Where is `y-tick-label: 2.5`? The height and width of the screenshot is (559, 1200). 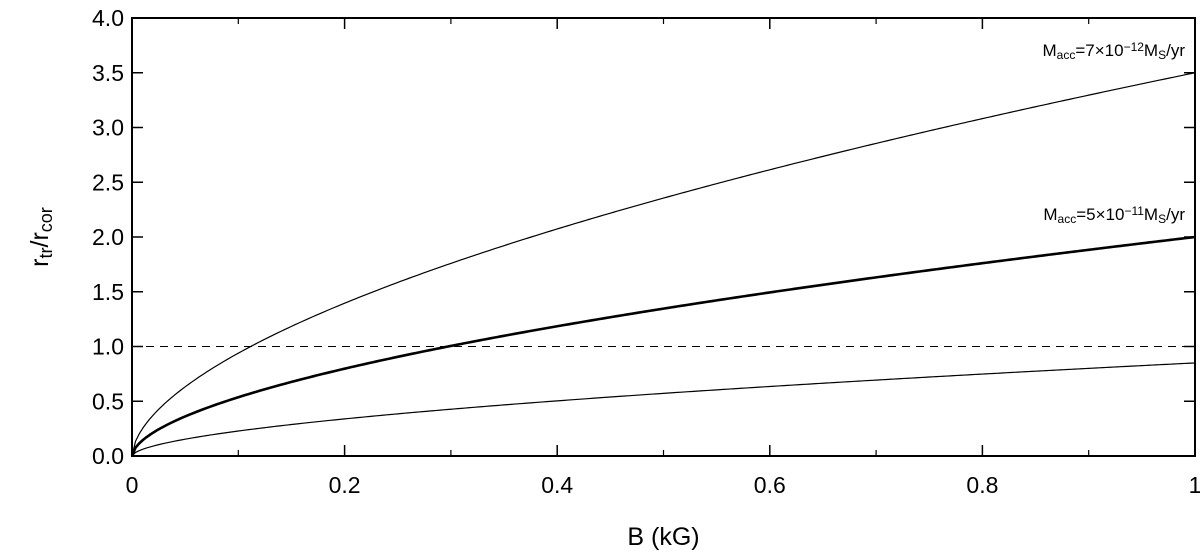 y-tick-label: 2.5 is located at coordinates (108, 182).